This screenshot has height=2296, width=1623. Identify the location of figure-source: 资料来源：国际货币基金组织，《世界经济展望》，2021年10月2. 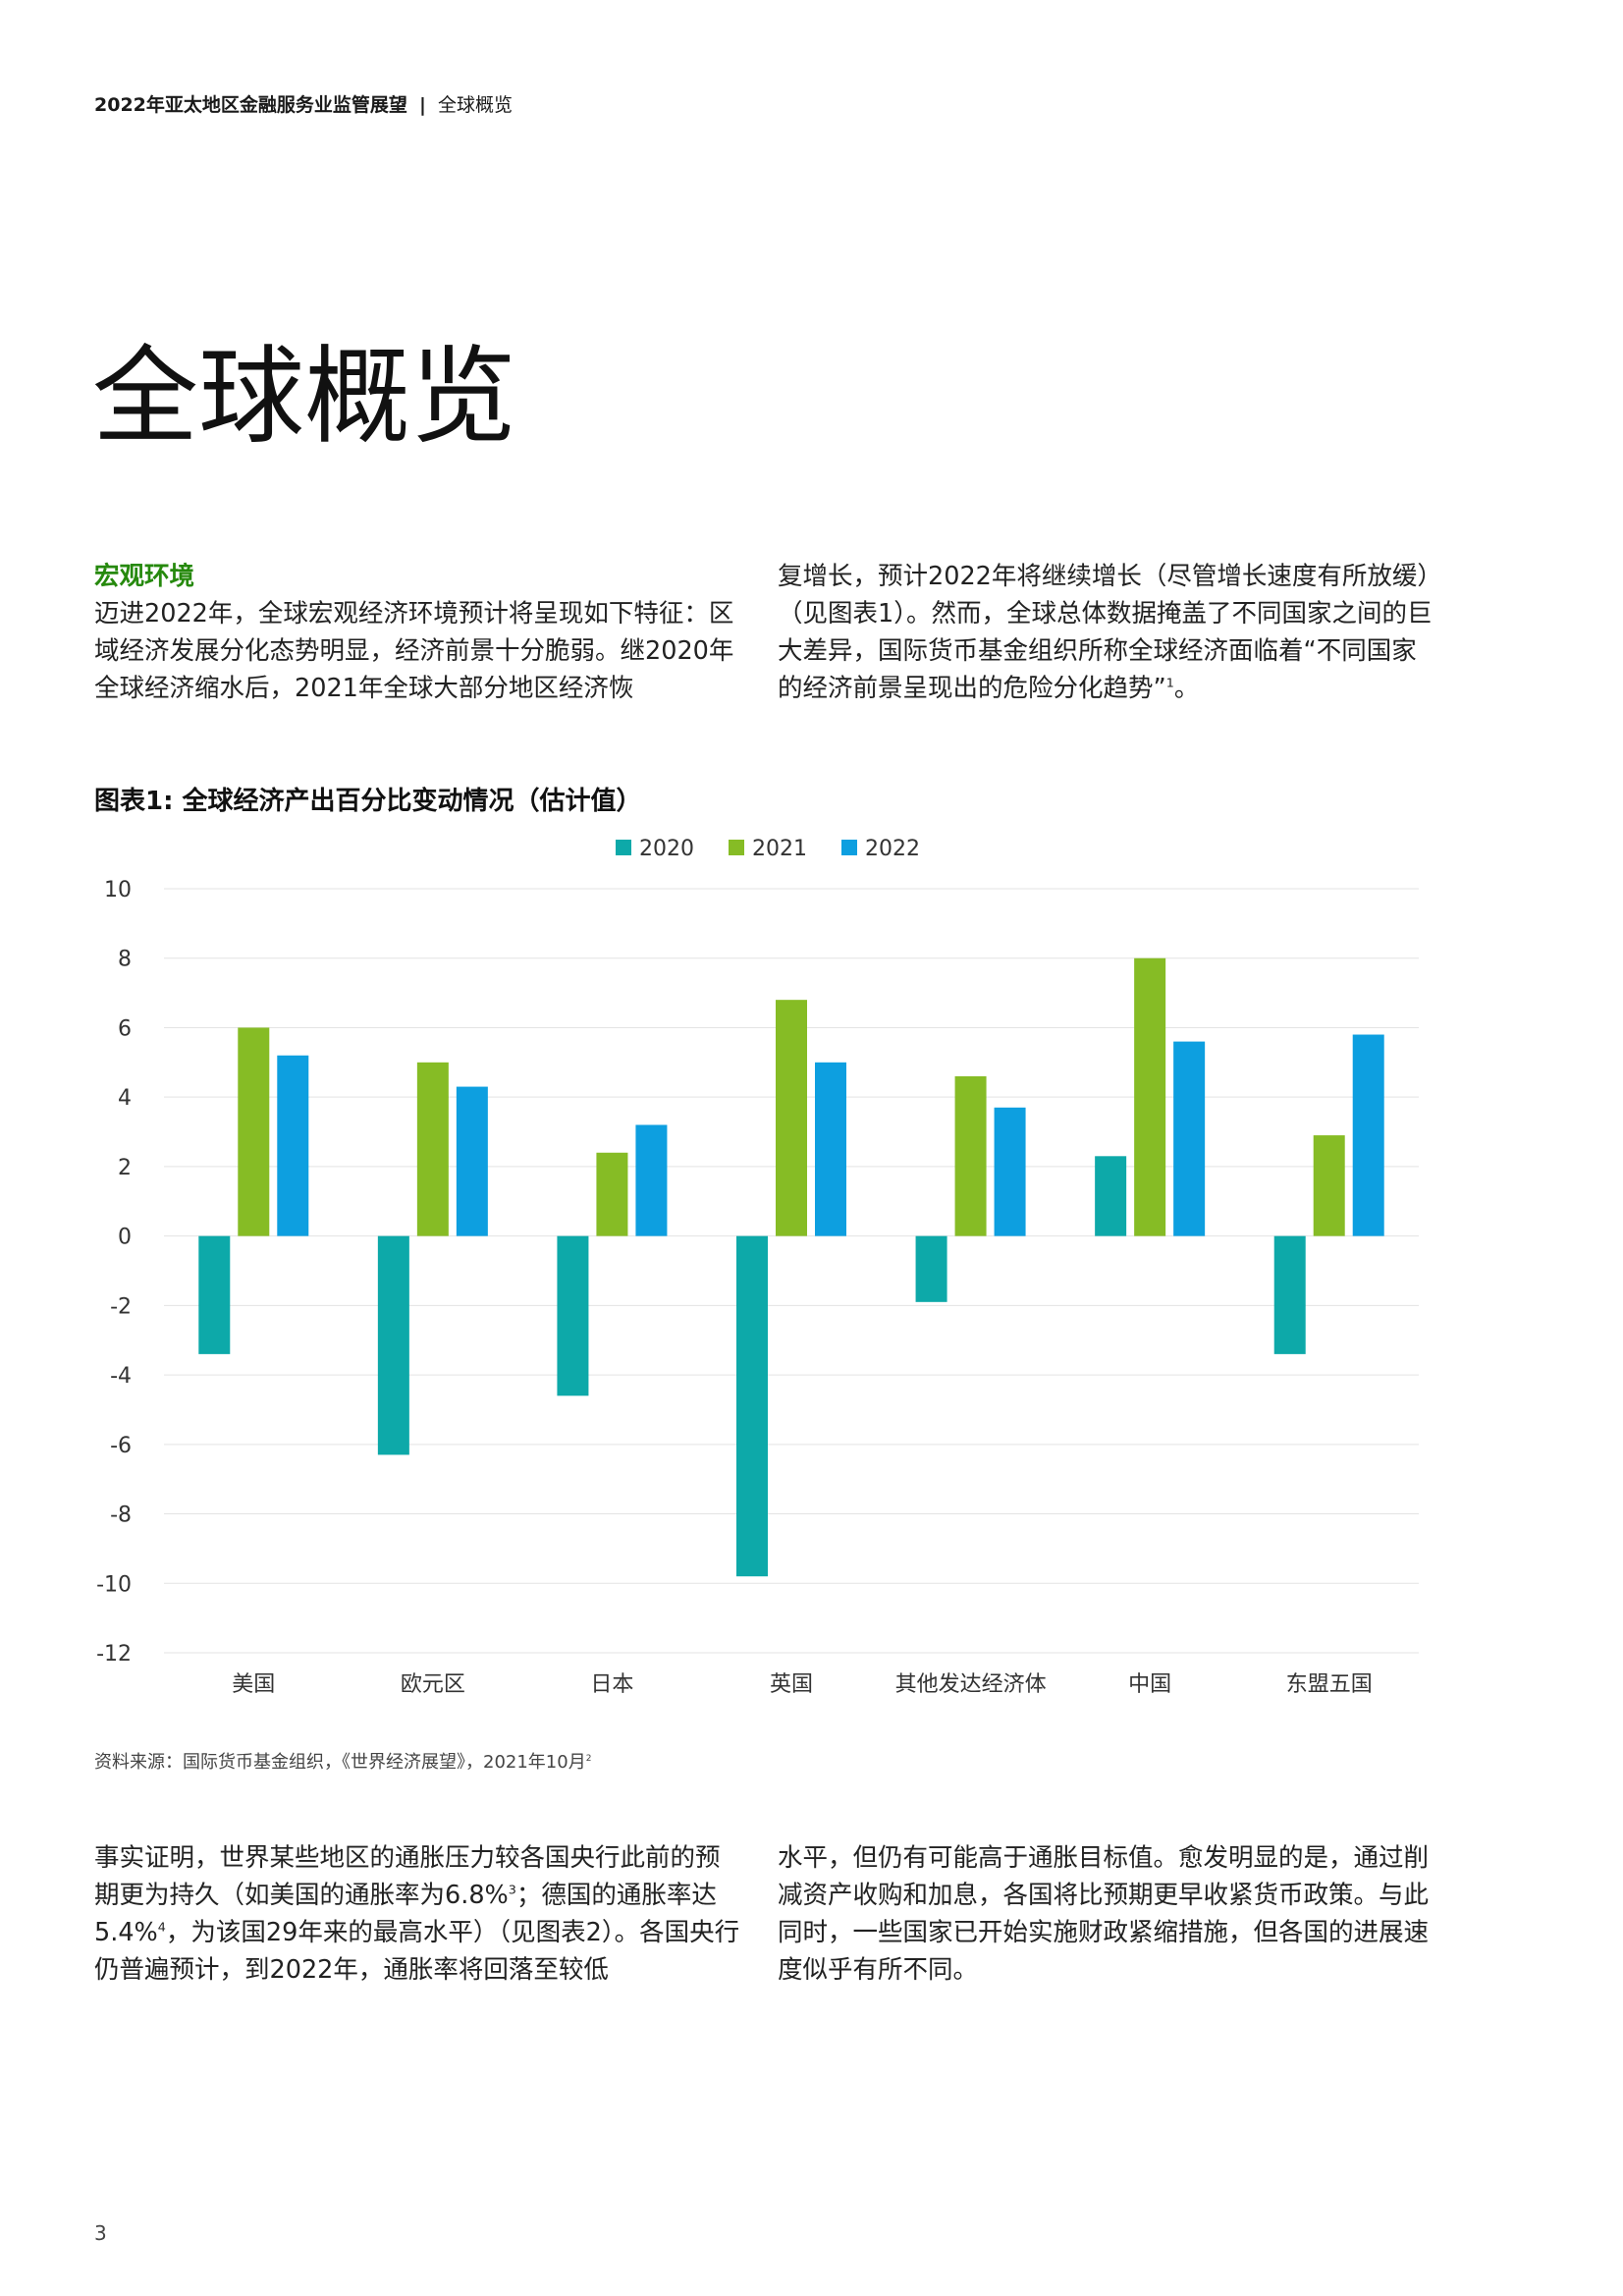
(342, 1761).